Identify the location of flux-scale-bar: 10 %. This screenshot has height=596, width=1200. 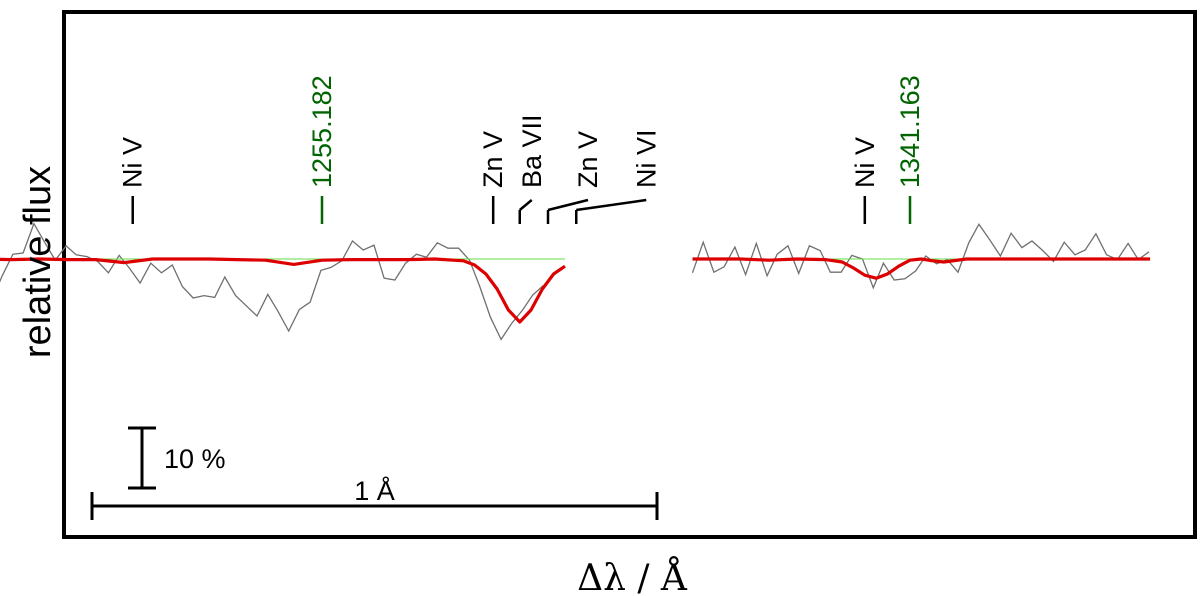
(177, 458).